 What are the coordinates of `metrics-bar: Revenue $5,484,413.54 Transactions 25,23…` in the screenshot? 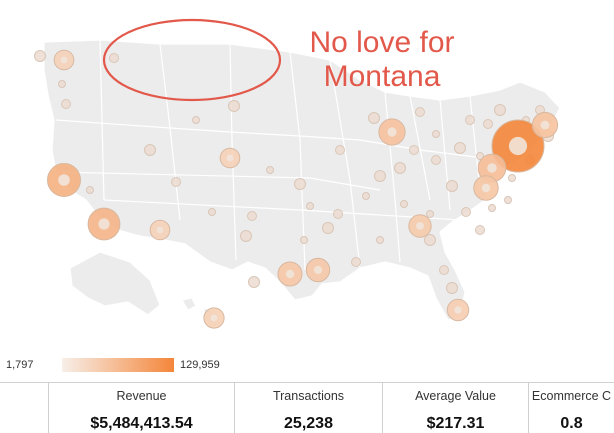 It's located at (307, 407).